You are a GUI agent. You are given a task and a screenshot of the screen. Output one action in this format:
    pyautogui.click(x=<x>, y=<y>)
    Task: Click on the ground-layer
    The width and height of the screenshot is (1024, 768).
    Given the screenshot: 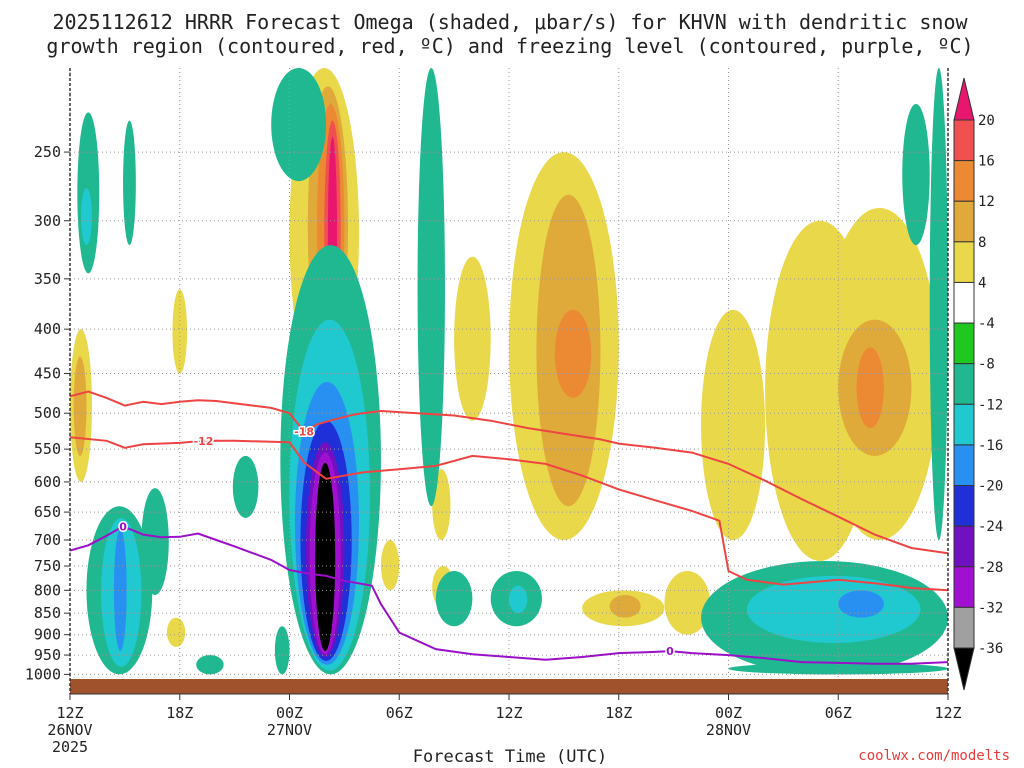 What is the action you would take?
    pyautogui.click(x=509, y=686)
    